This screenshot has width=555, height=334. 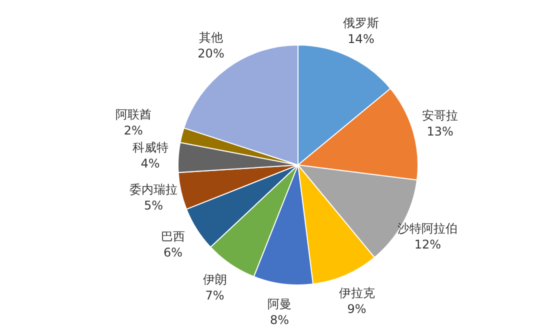 What do you see at coordinates (356, 309) in the screenshot?
I see `data-label: 9%` at bounding box center [356, 309].